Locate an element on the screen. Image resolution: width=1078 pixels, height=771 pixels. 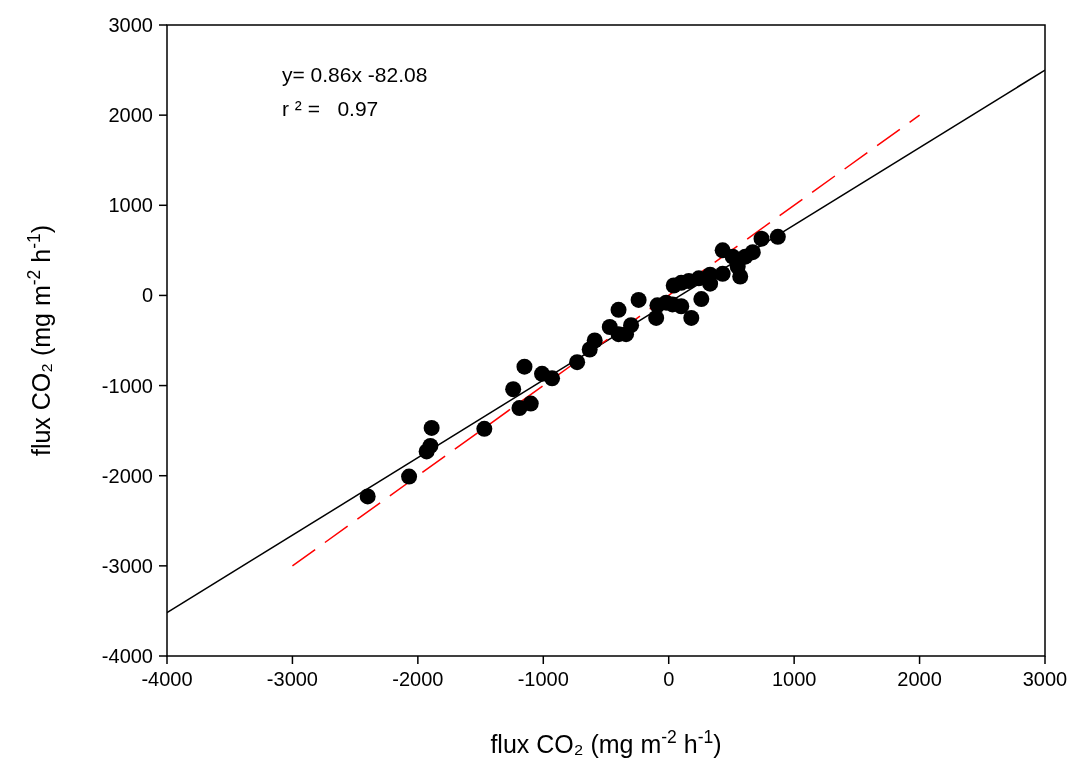
x-tick-label: -4000 is located at coordinates (167, 679).